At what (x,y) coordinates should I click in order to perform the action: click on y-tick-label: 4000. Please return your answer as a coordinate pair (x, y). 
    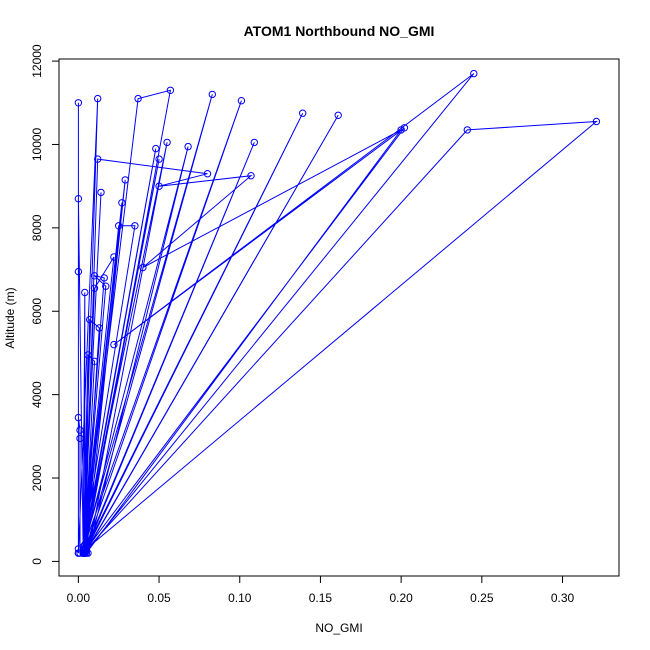
    Looking at the image, I should click on (37, 394).